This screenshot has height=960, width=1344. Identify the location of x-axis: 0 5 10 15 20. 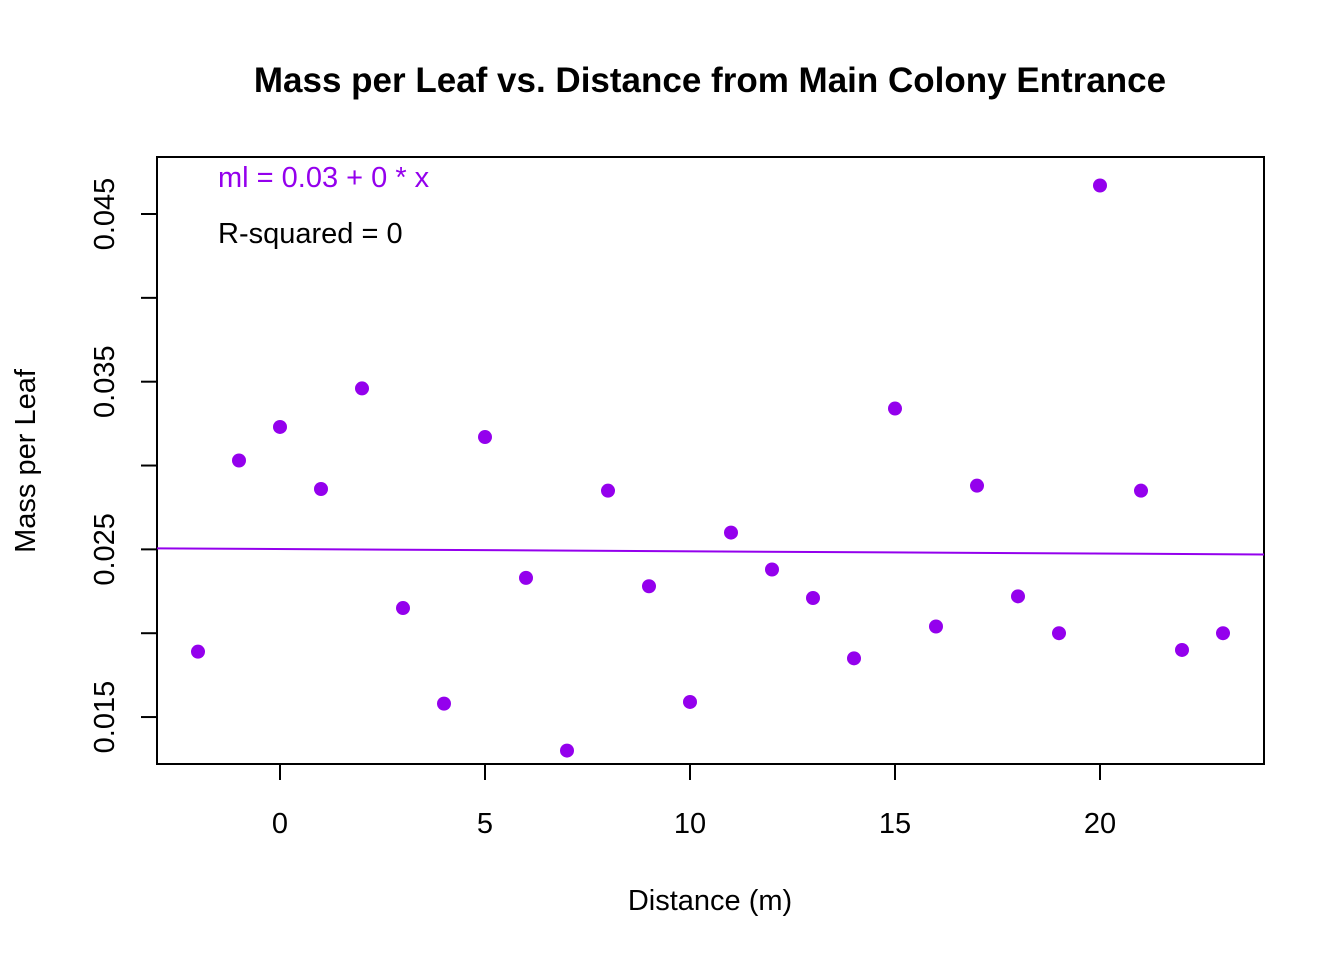
(694, 801).